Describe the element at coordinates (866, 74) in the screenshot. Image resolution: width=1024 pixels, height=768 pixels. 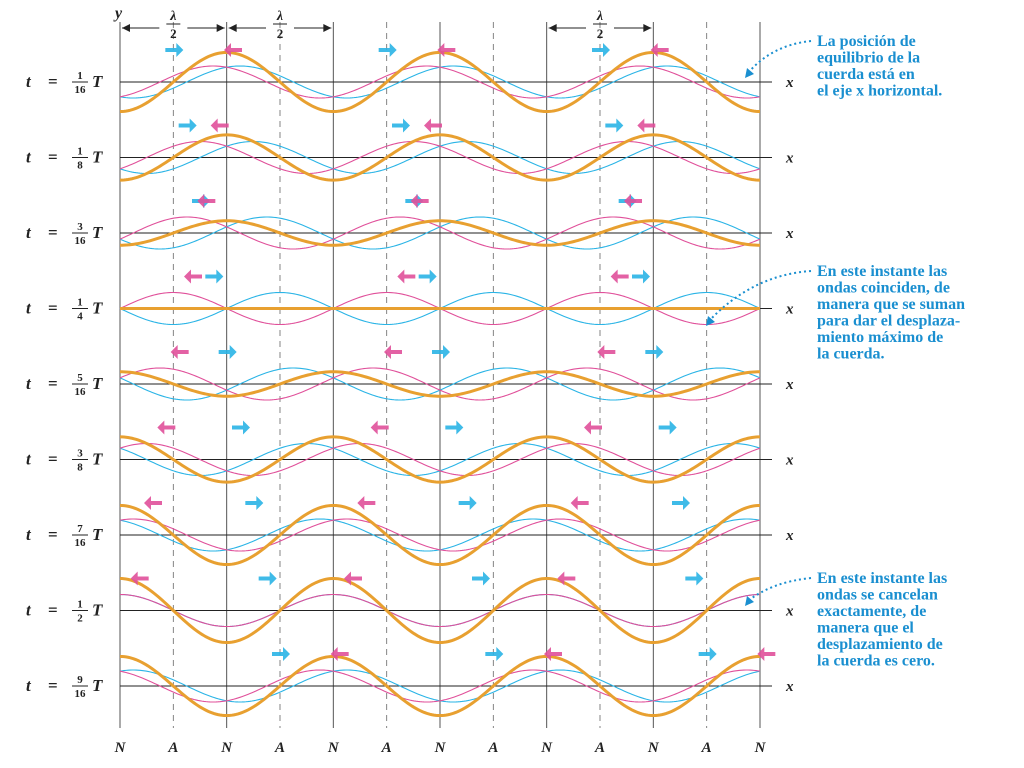
I see `annotation-line: cuerda está en` at that location.